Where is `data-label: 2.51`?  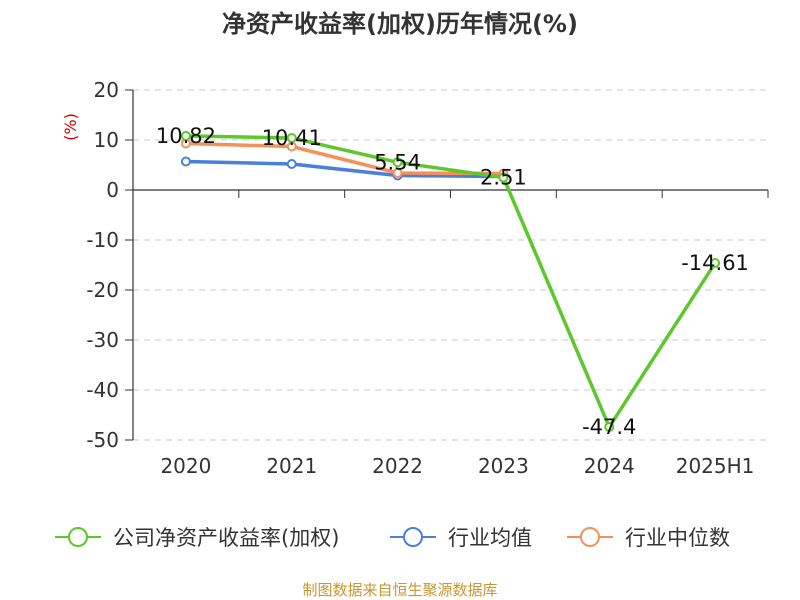
data-label: 2.51 is located at coordinates (503, 177).